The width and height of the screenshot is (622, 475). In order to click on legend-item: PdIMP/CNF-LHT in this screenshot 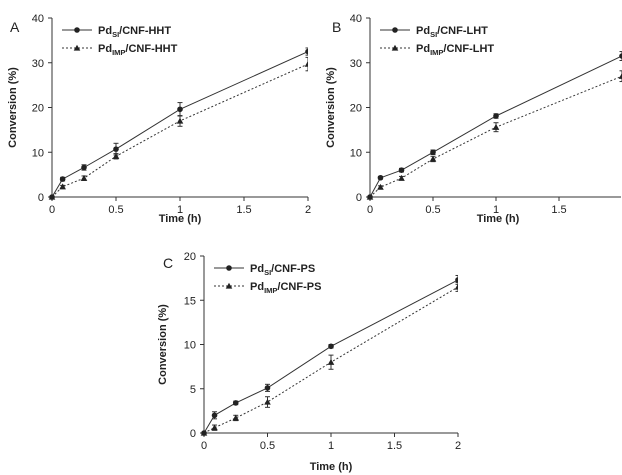, I will do `click(437, 50)`.